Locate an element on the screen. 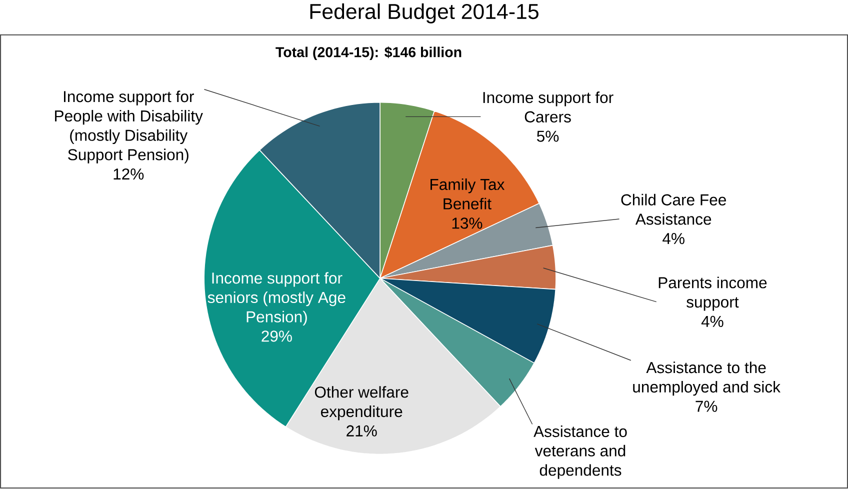  data-label: 5% is located at coordinates (548, 136).